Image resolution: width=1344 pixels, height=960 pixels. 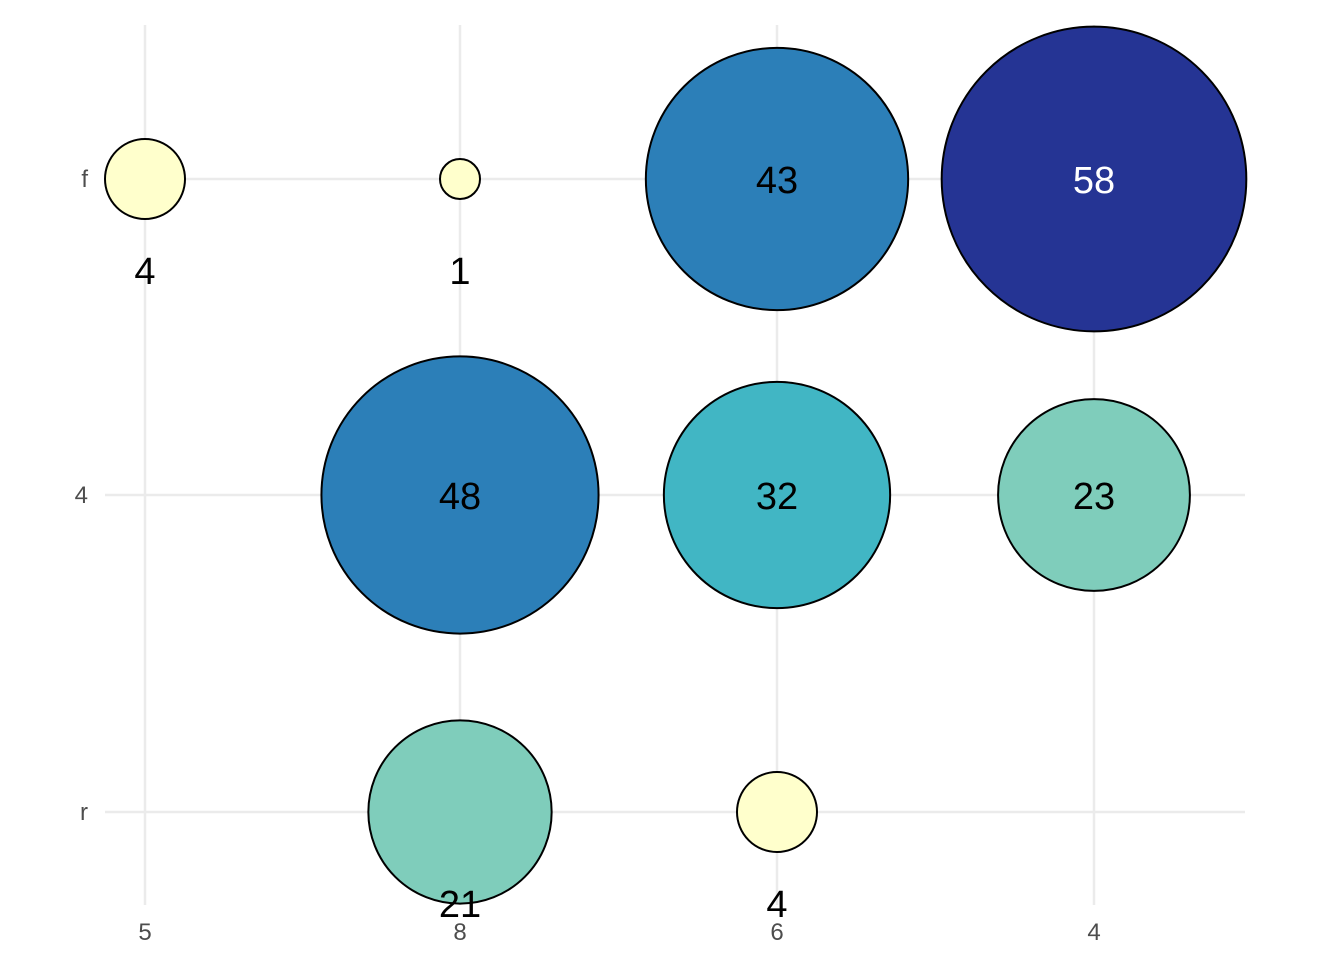 What do you see at coordinates (144, 932) in the screenshot?
I see `x-tick-label: 5` at bounding box center [144, 932].